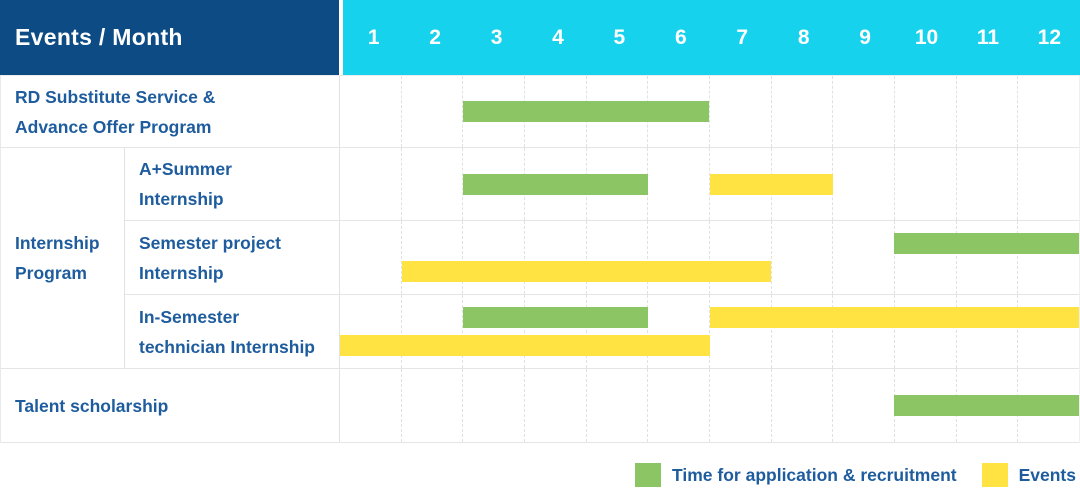 The image size is (1080, 494). What do you see at coordinates (435, 37) in the screenshot?
I see `month-label: 2` at bounding box center [435, 37].